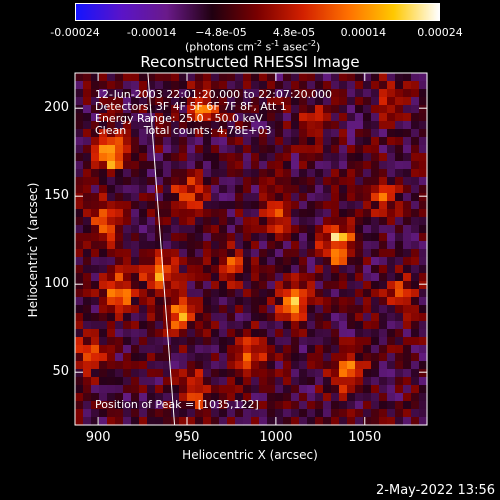 The height and width of the screenshot is (500, 500). Describe the element at coordinates (187, 437) in the screenshot. I see `x-tick-label: 950` at that location.